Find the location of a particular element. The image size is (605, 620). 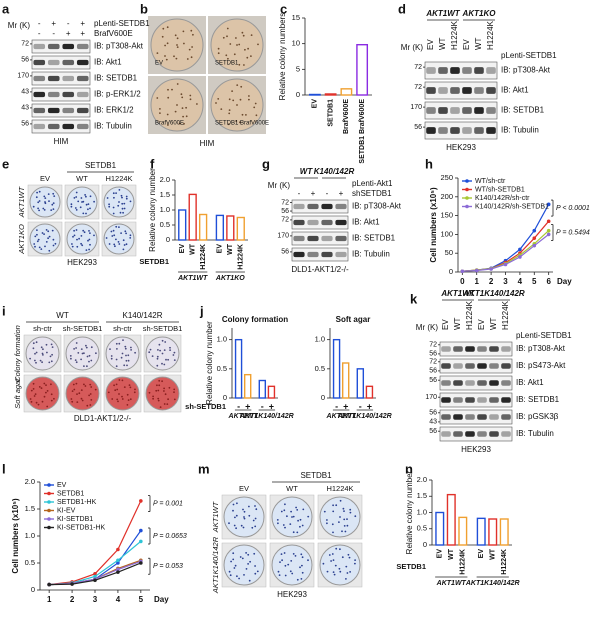

group-label: SETDB1 is located at coordinates (316, 475).